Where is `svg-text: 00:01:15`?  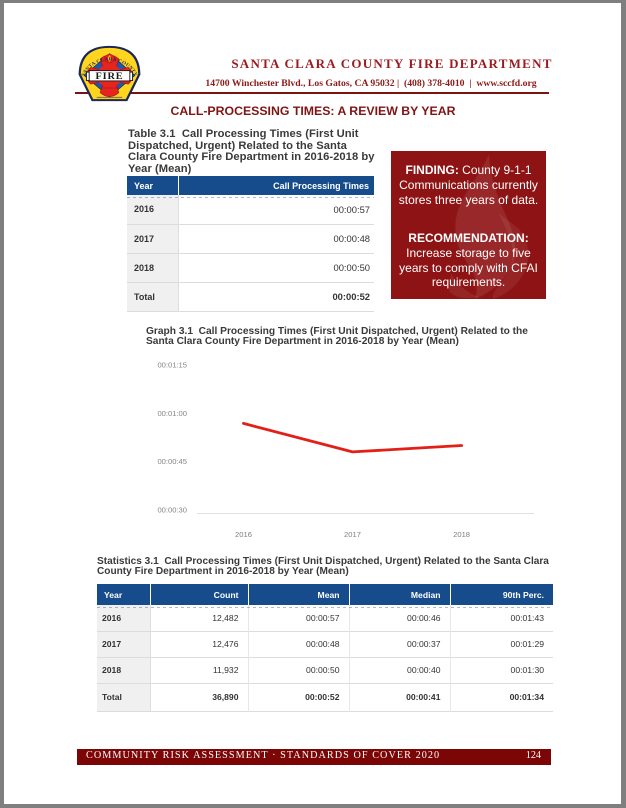 svg-text: 00:01:15 is located at coordinates (172, 365).